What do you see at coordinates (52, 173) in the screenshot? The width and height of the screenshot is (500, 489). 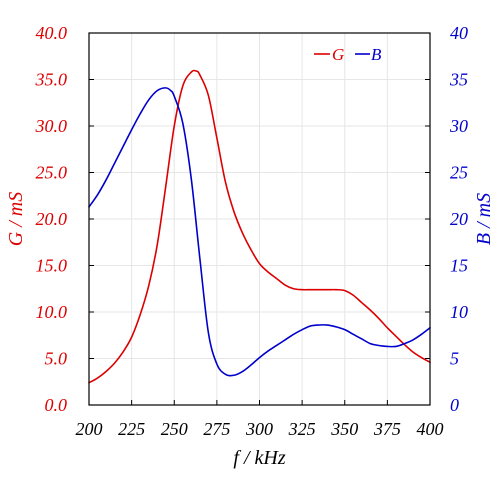 I see `y-left-tick-label: 25.0` at bounding box center [52, 173].